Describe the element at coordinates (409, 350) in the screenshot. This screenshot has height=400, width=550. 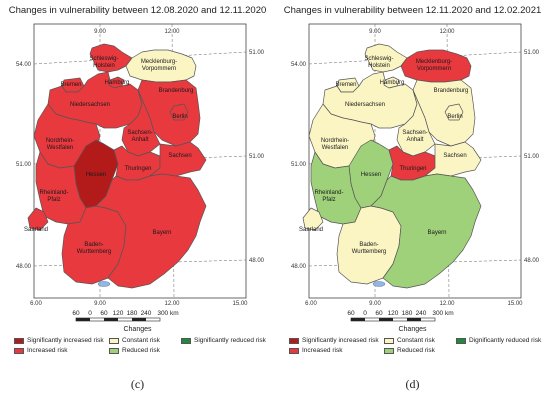
I see `legend-item-reduced: Reduced risk` at that location.